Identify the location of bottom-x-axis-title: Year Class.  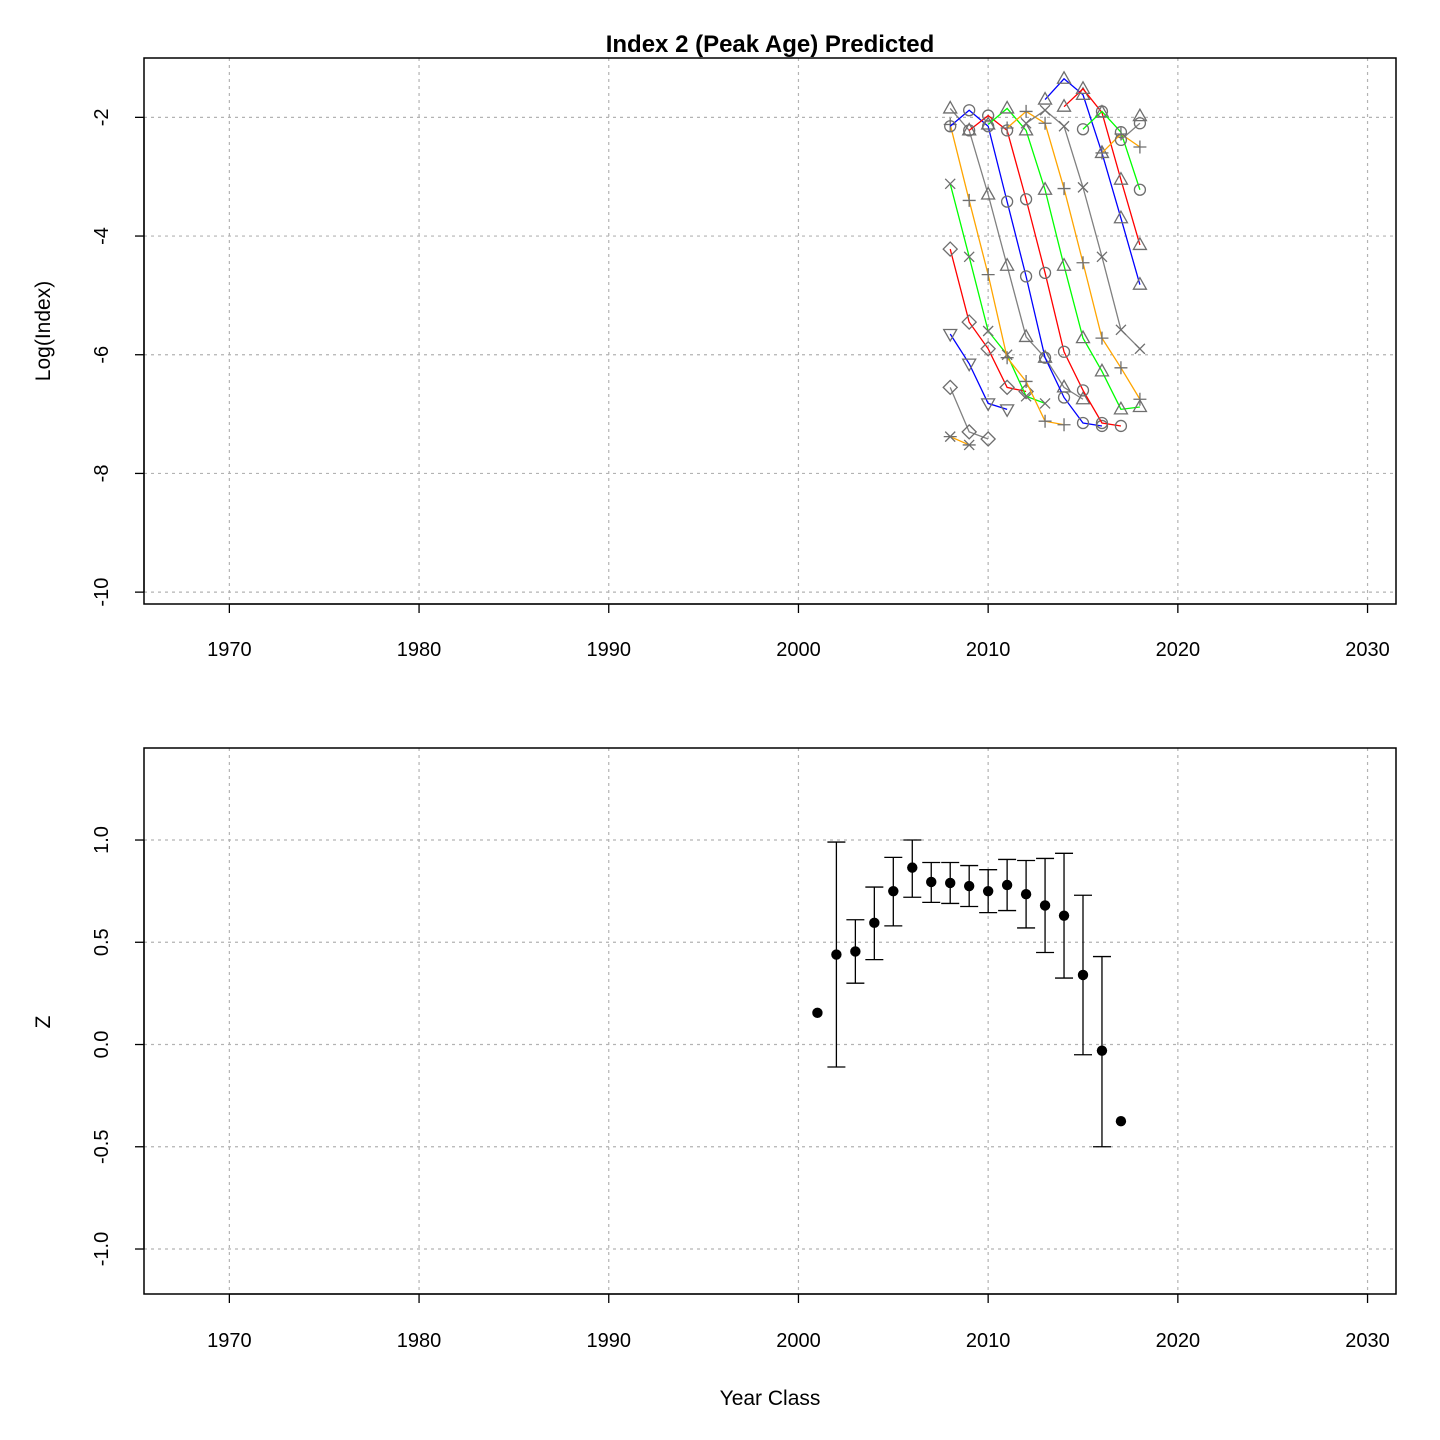
(770, 1398).